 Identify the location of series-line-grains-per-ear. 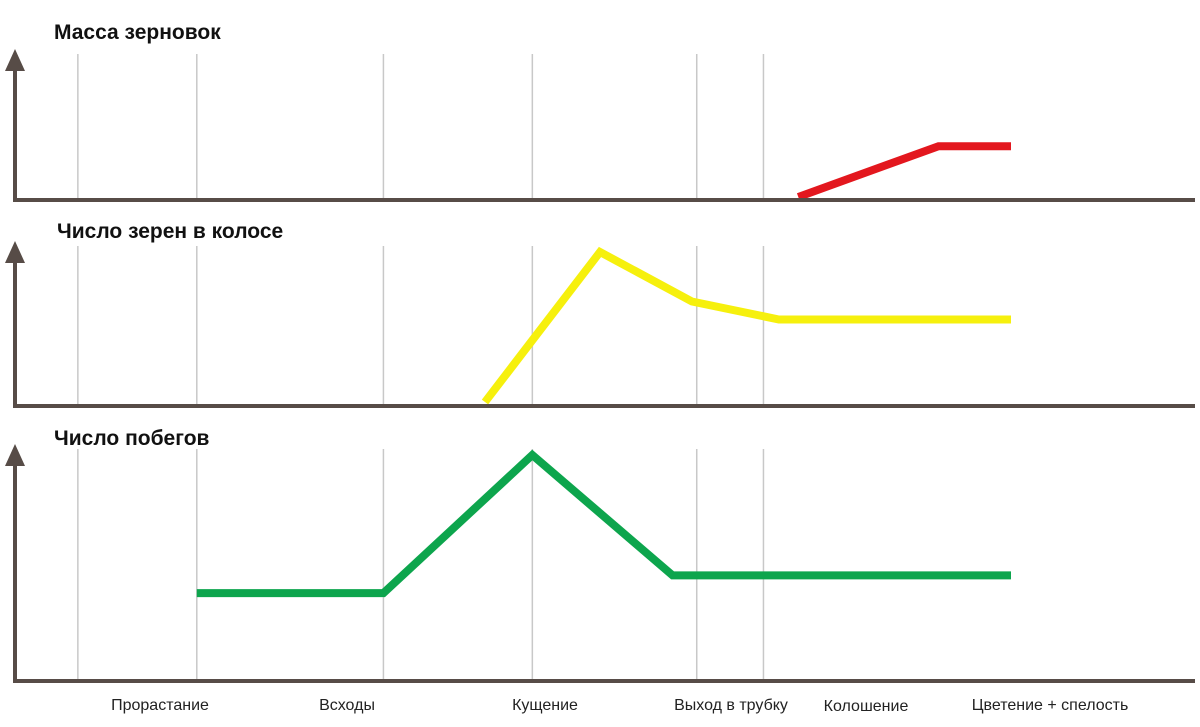
(746, 325).